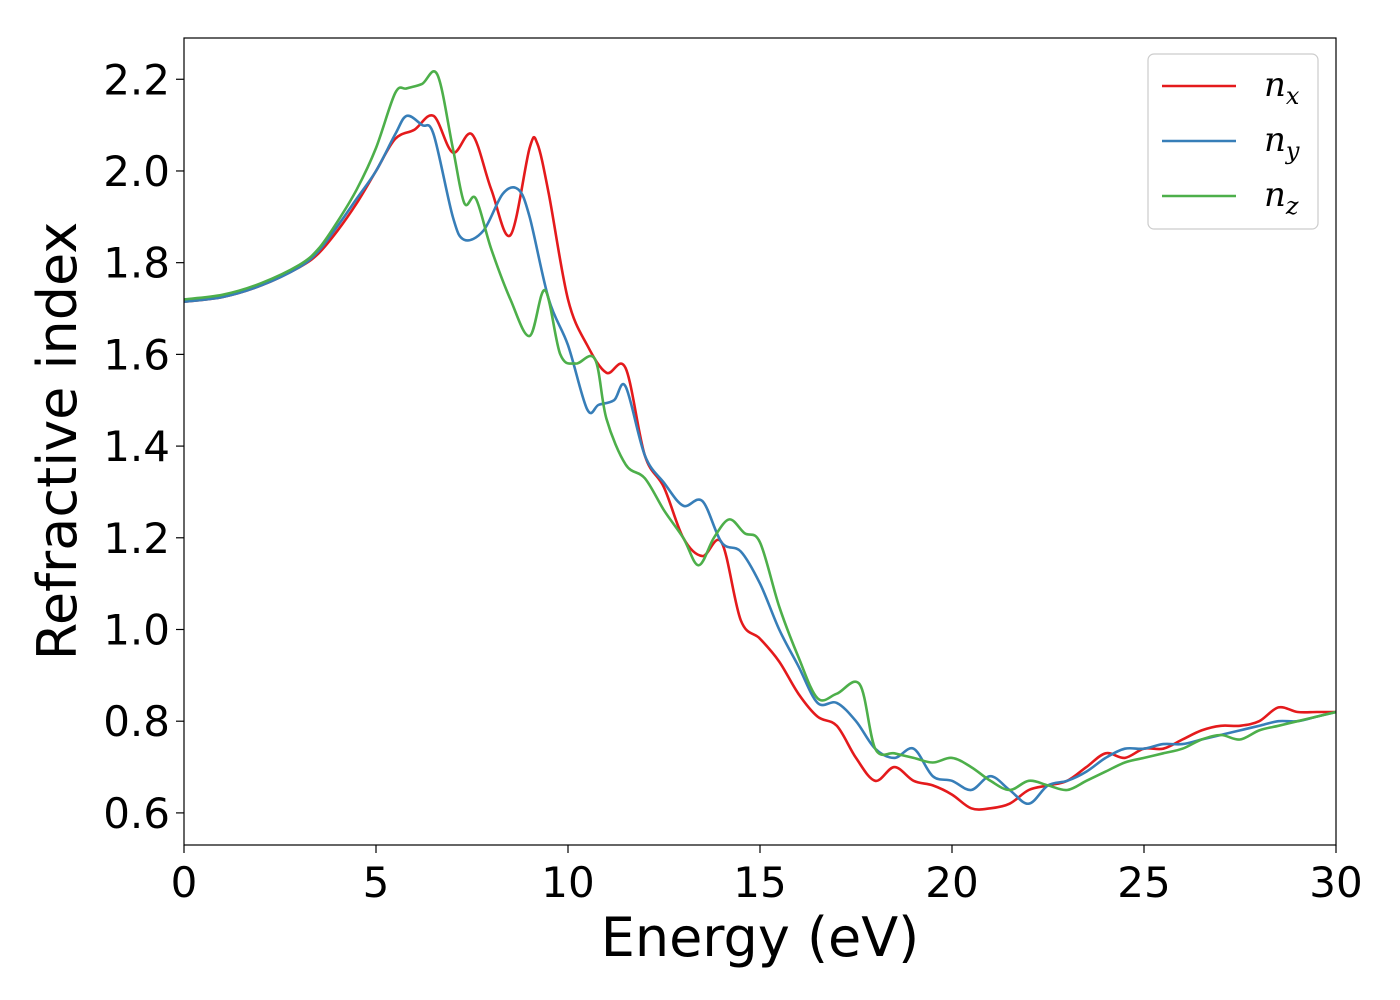  I want to click on y-tick-label: 0.6, so click(136, 813).